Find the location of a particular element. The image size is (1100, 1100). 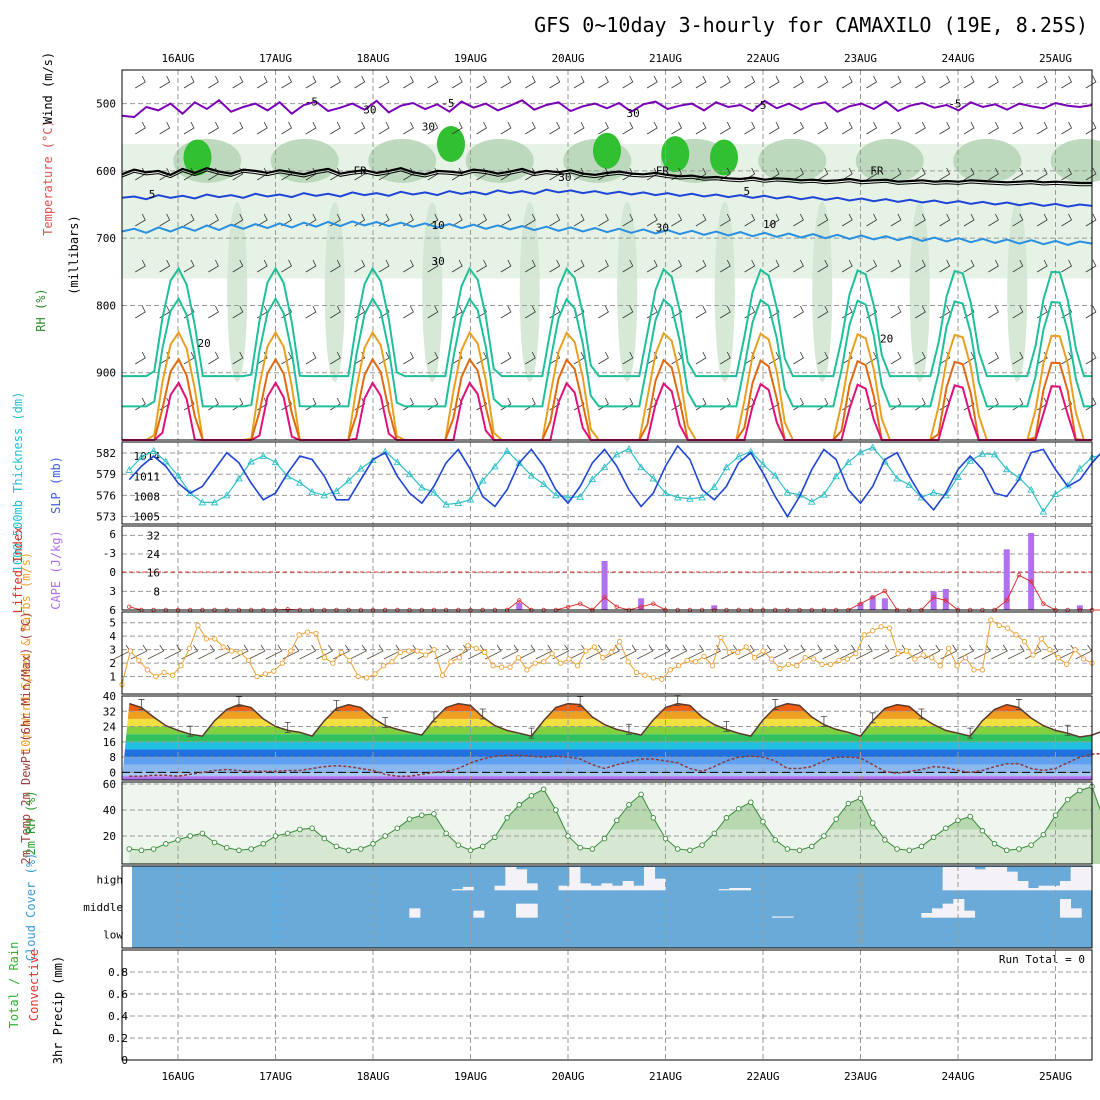

cape-lifted-index-panel: 8 16 24 32 6 -3 0 3 6 is located at coordinates (601, 571).